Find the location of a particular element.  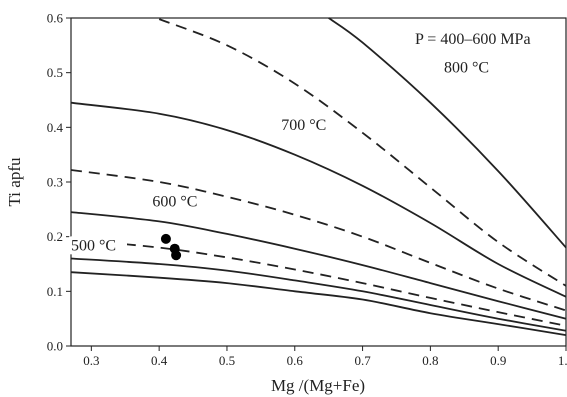

x-tick-label: 0.3 is located at coordinates (91, 360).